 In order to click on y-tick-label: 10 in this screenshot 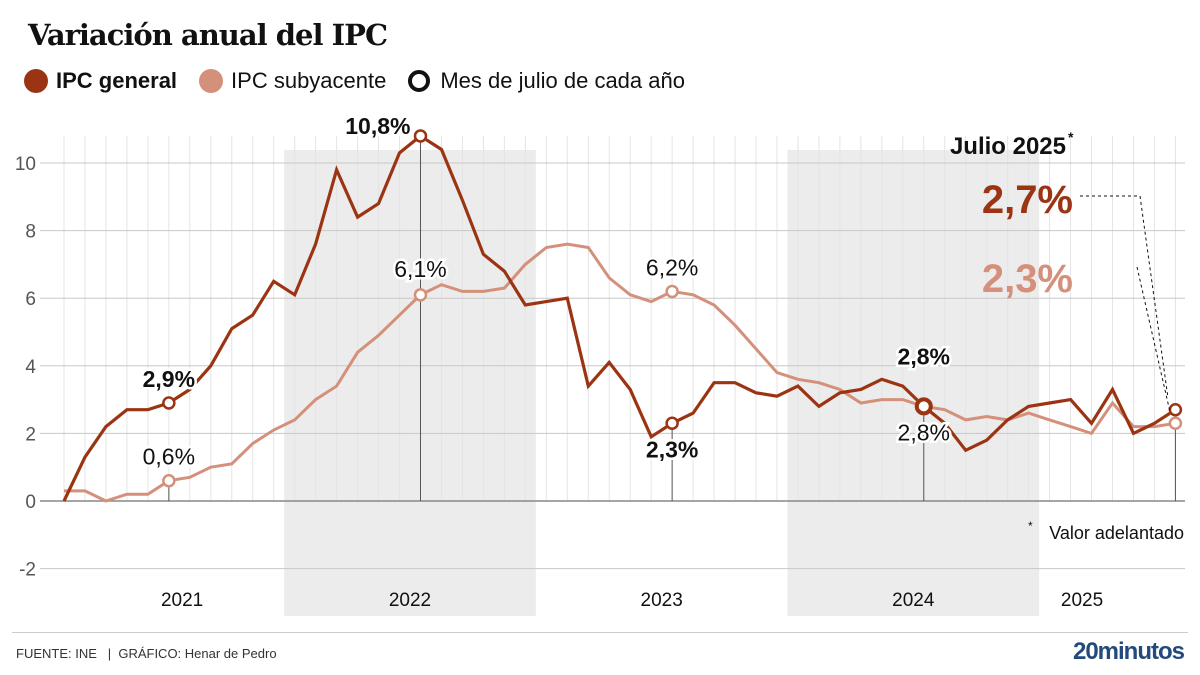, I will do `click(25, 164)`.